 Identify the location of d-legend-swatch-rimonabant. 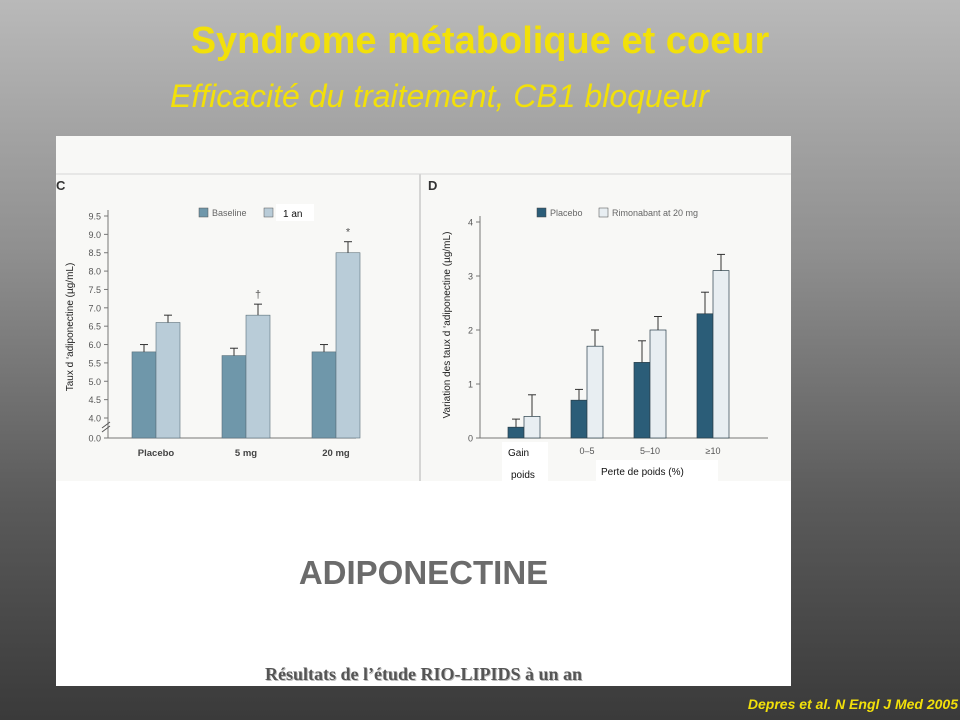
(603, 212).